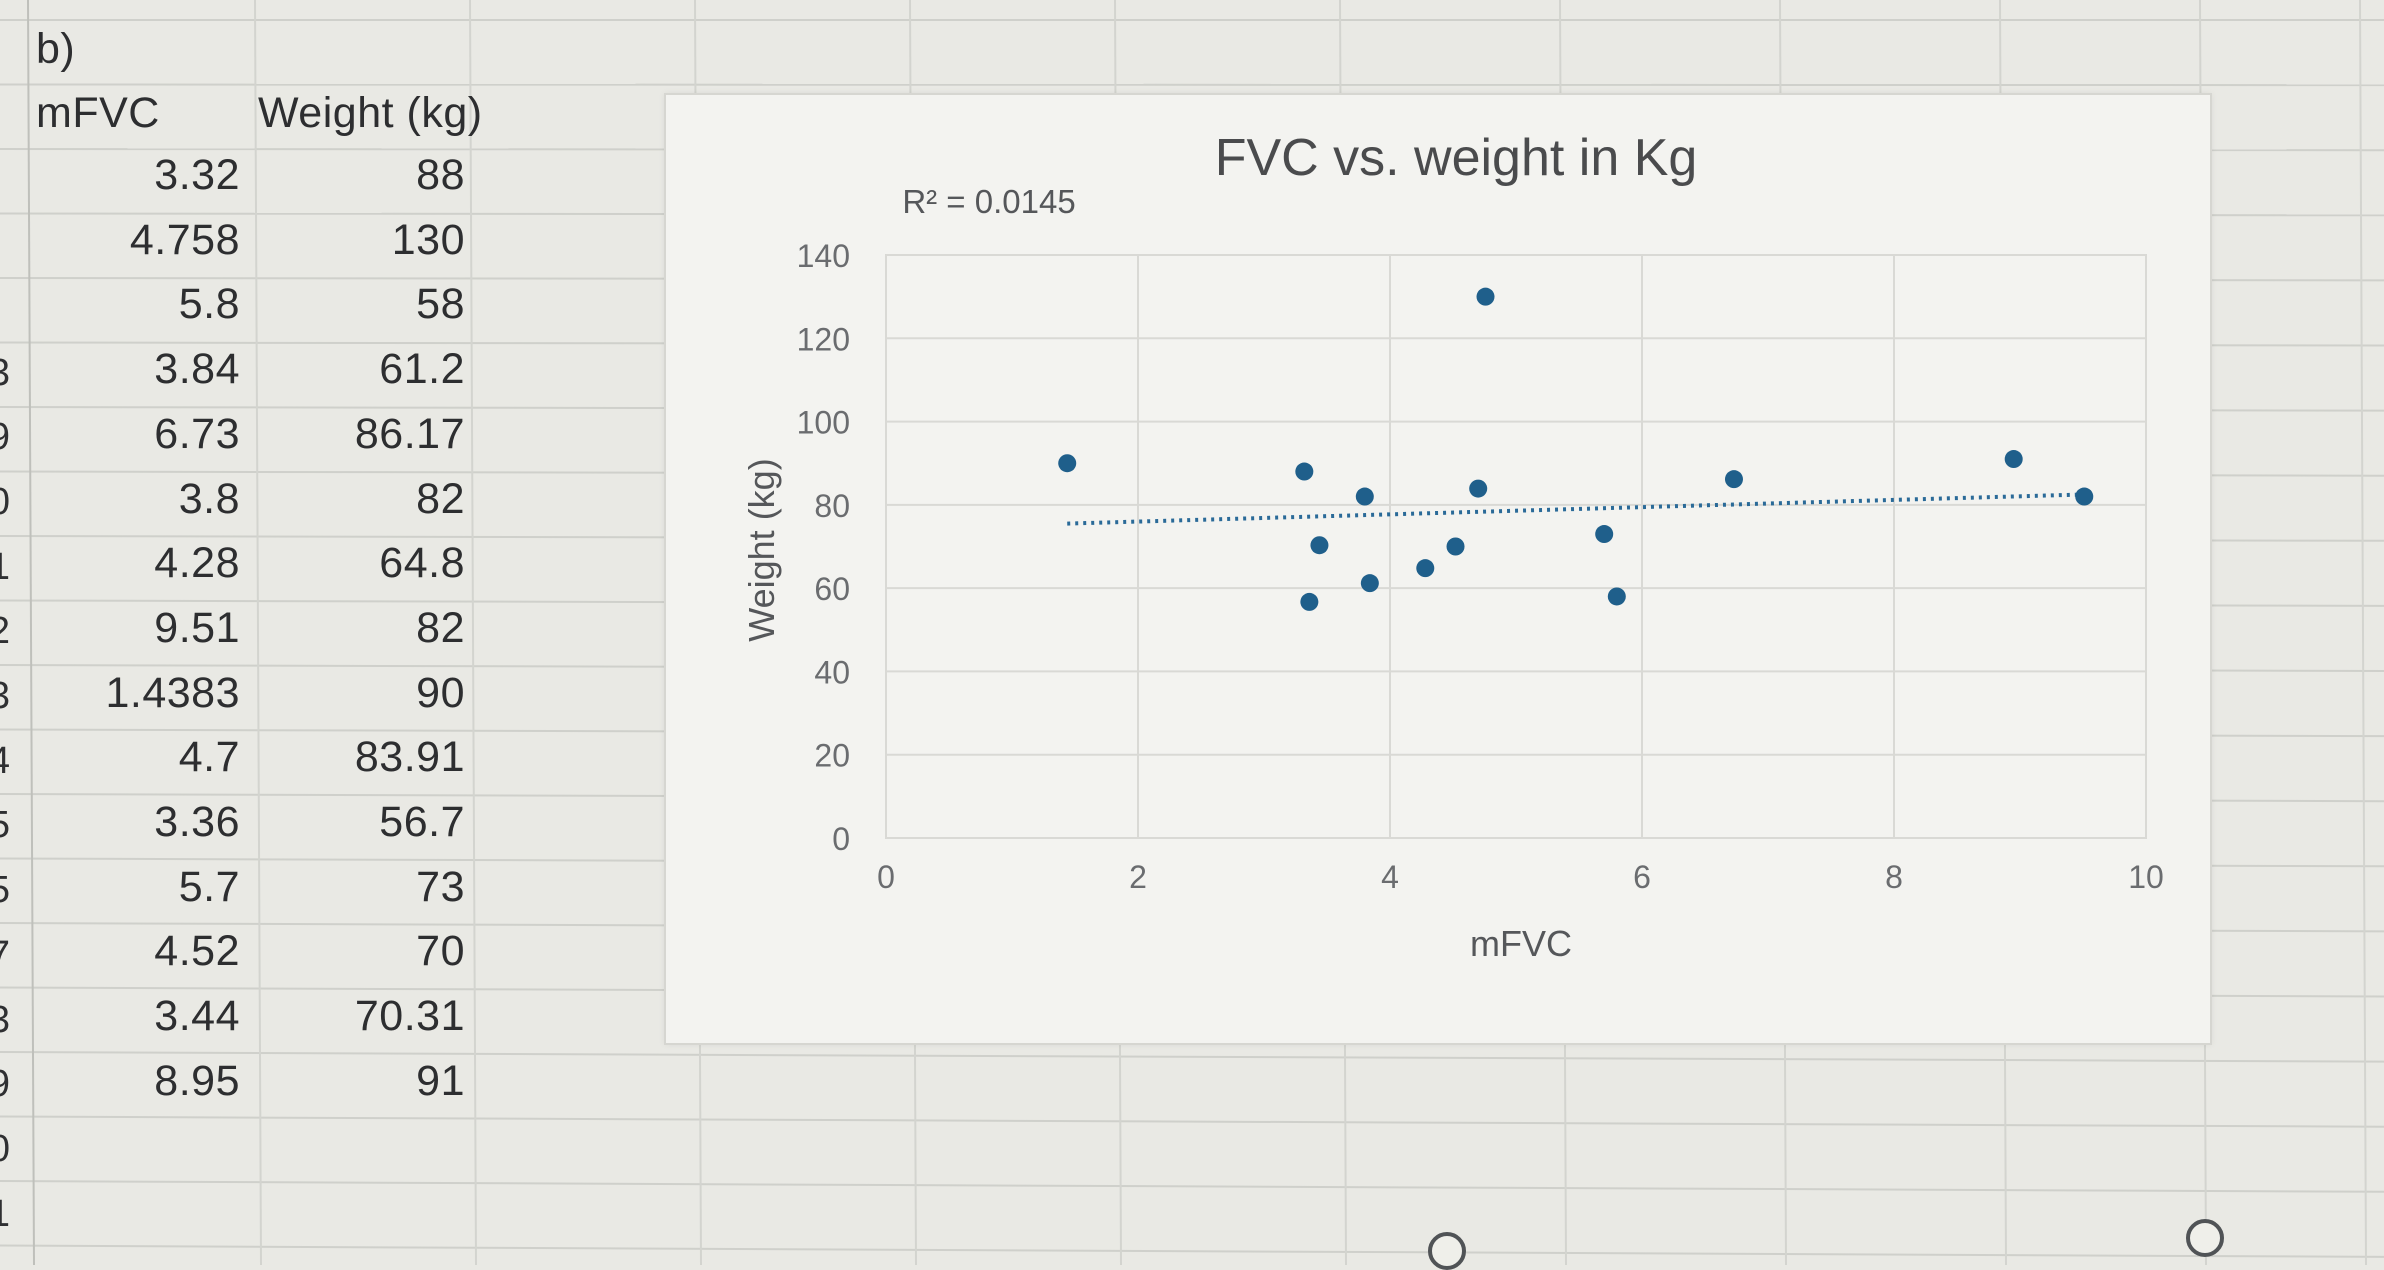 This screenshot has width=2384, height=1270. Describe the element at coordinates (1642, 877) in the screenshot. I see `x-tick-label: 6` at that location.